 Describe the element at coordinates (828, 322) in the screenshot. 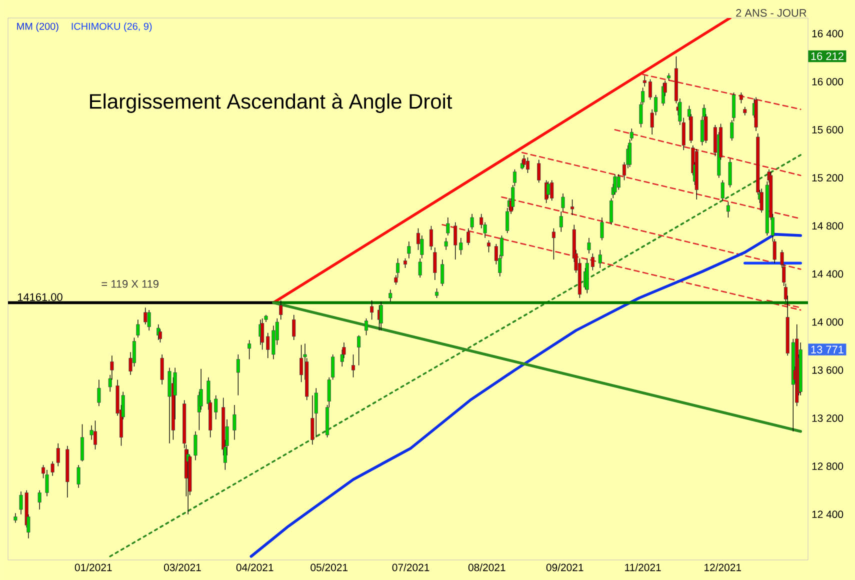

I see `y-tick-label: 14 000` at that location.